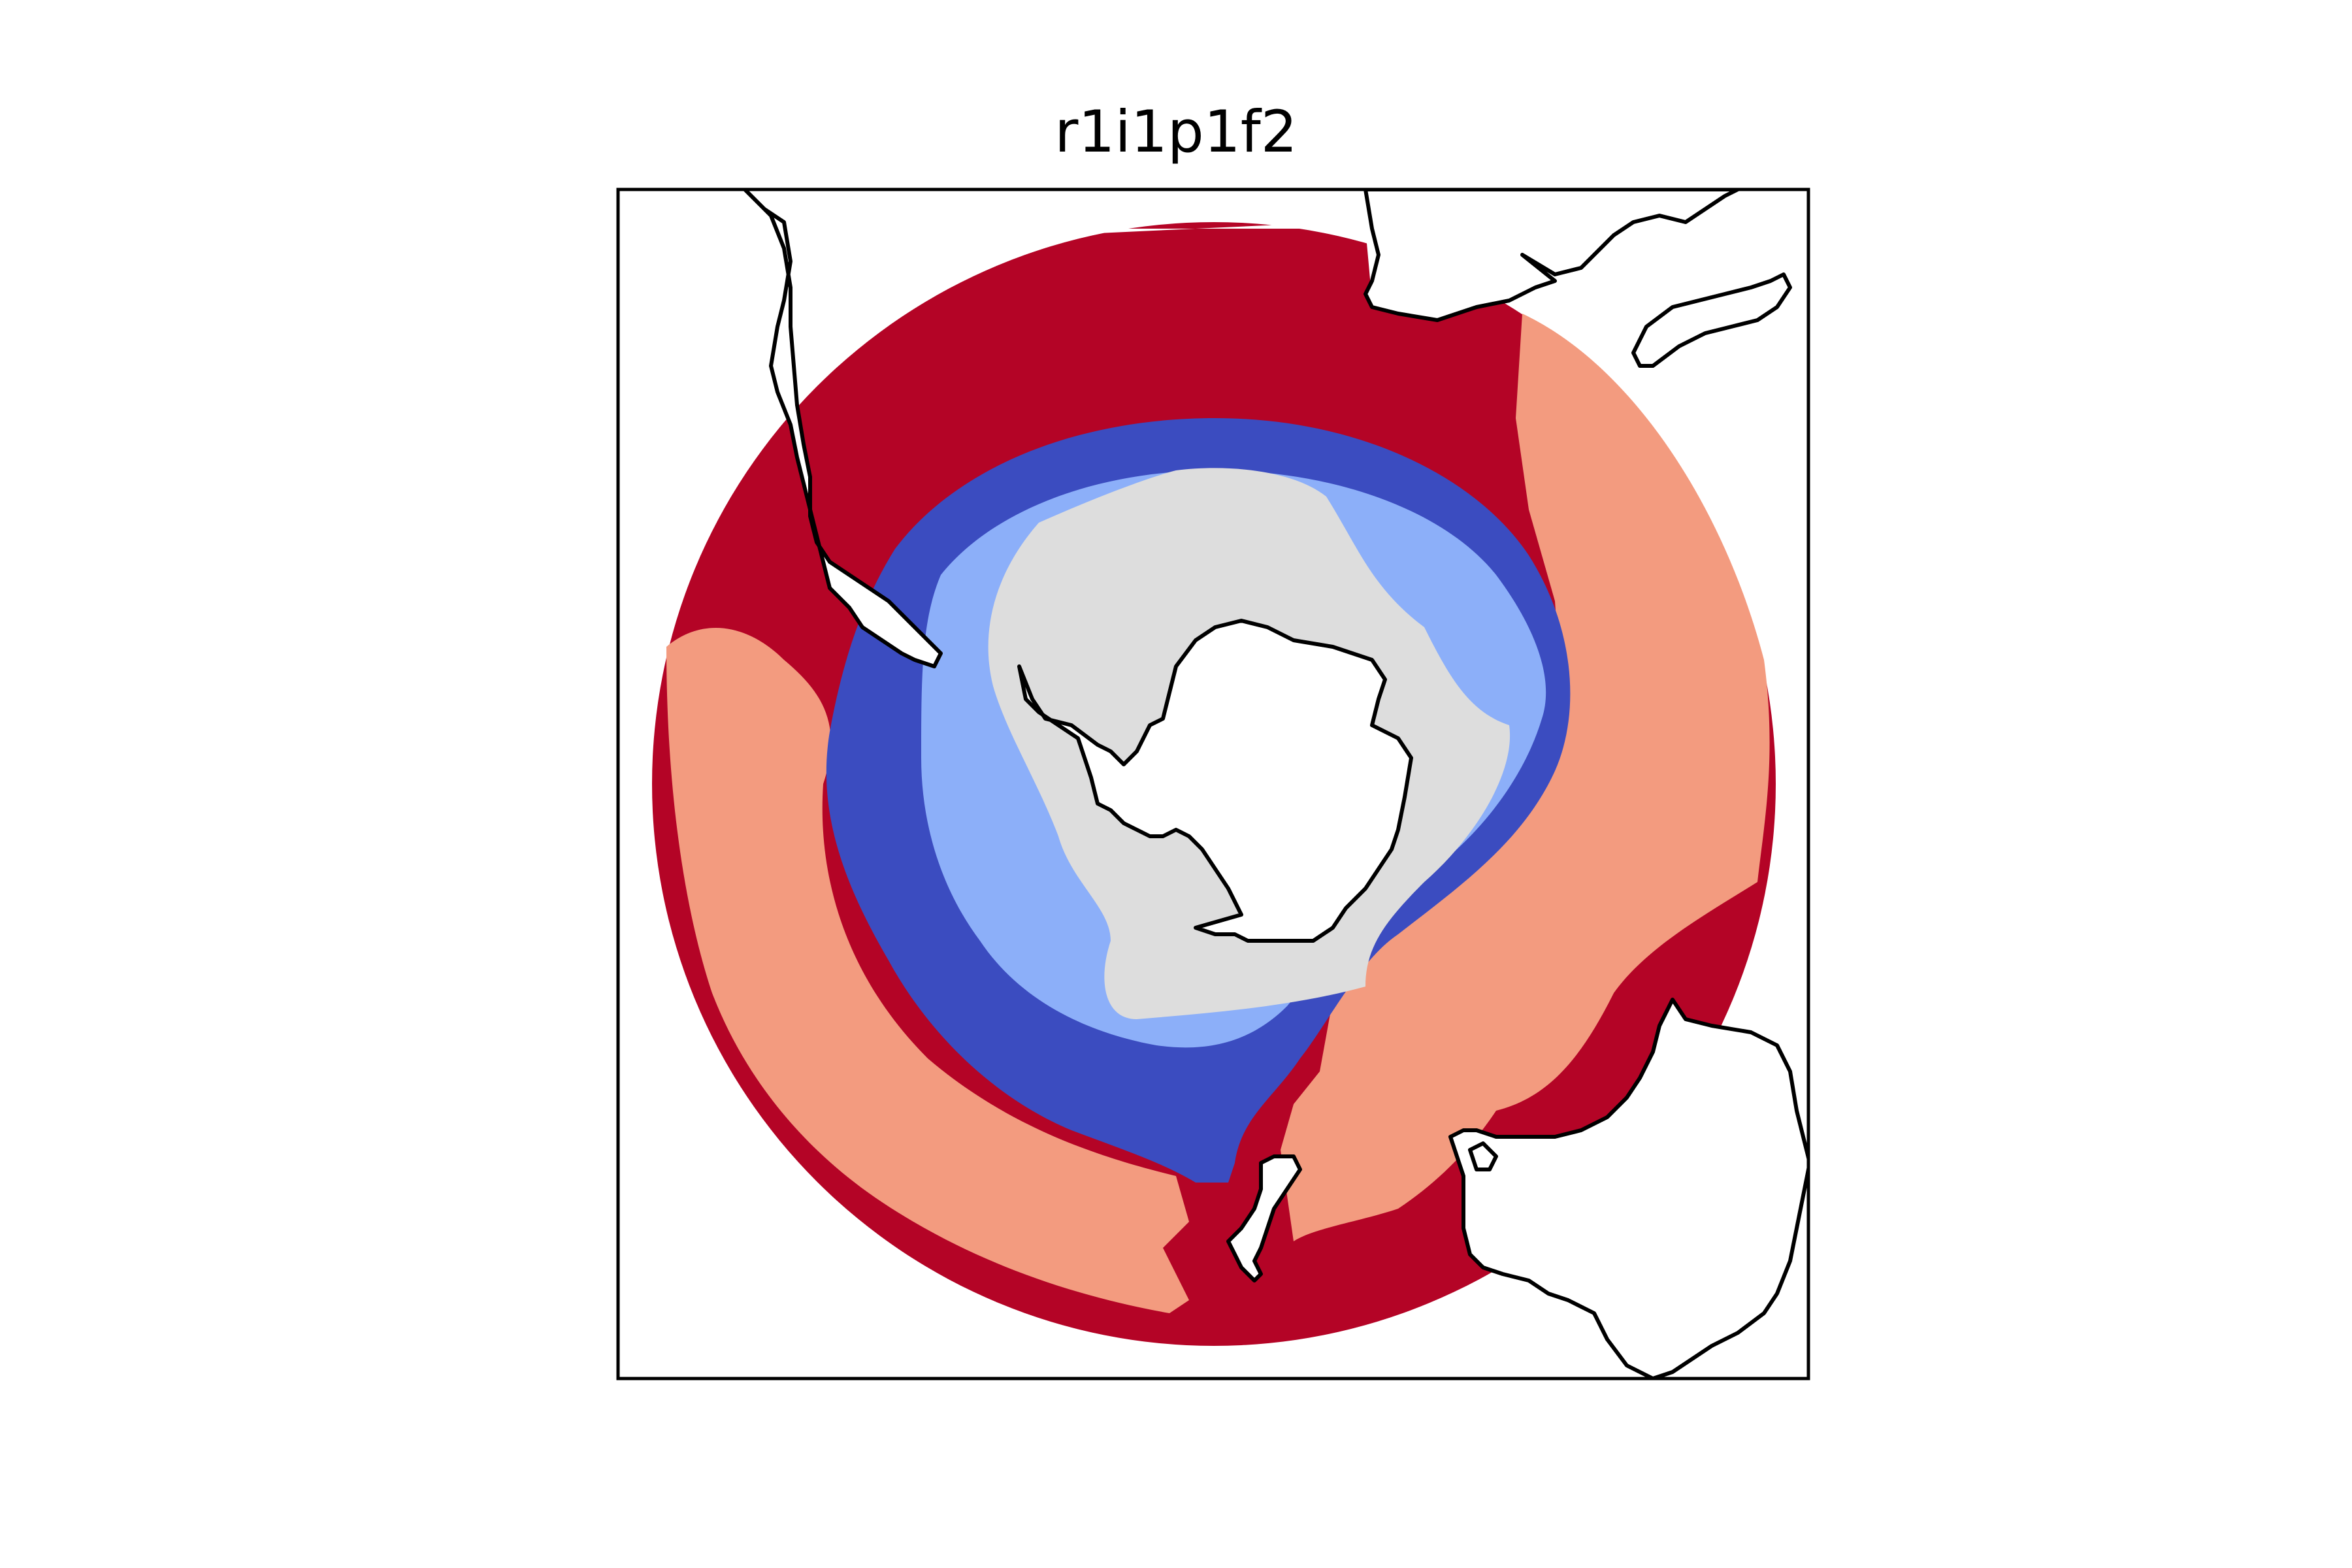 This screenshot has height=1568, width=2352. Describe the element at coordinates (1551, 254) in the screenshot. I see `africa-landmass` at that location.